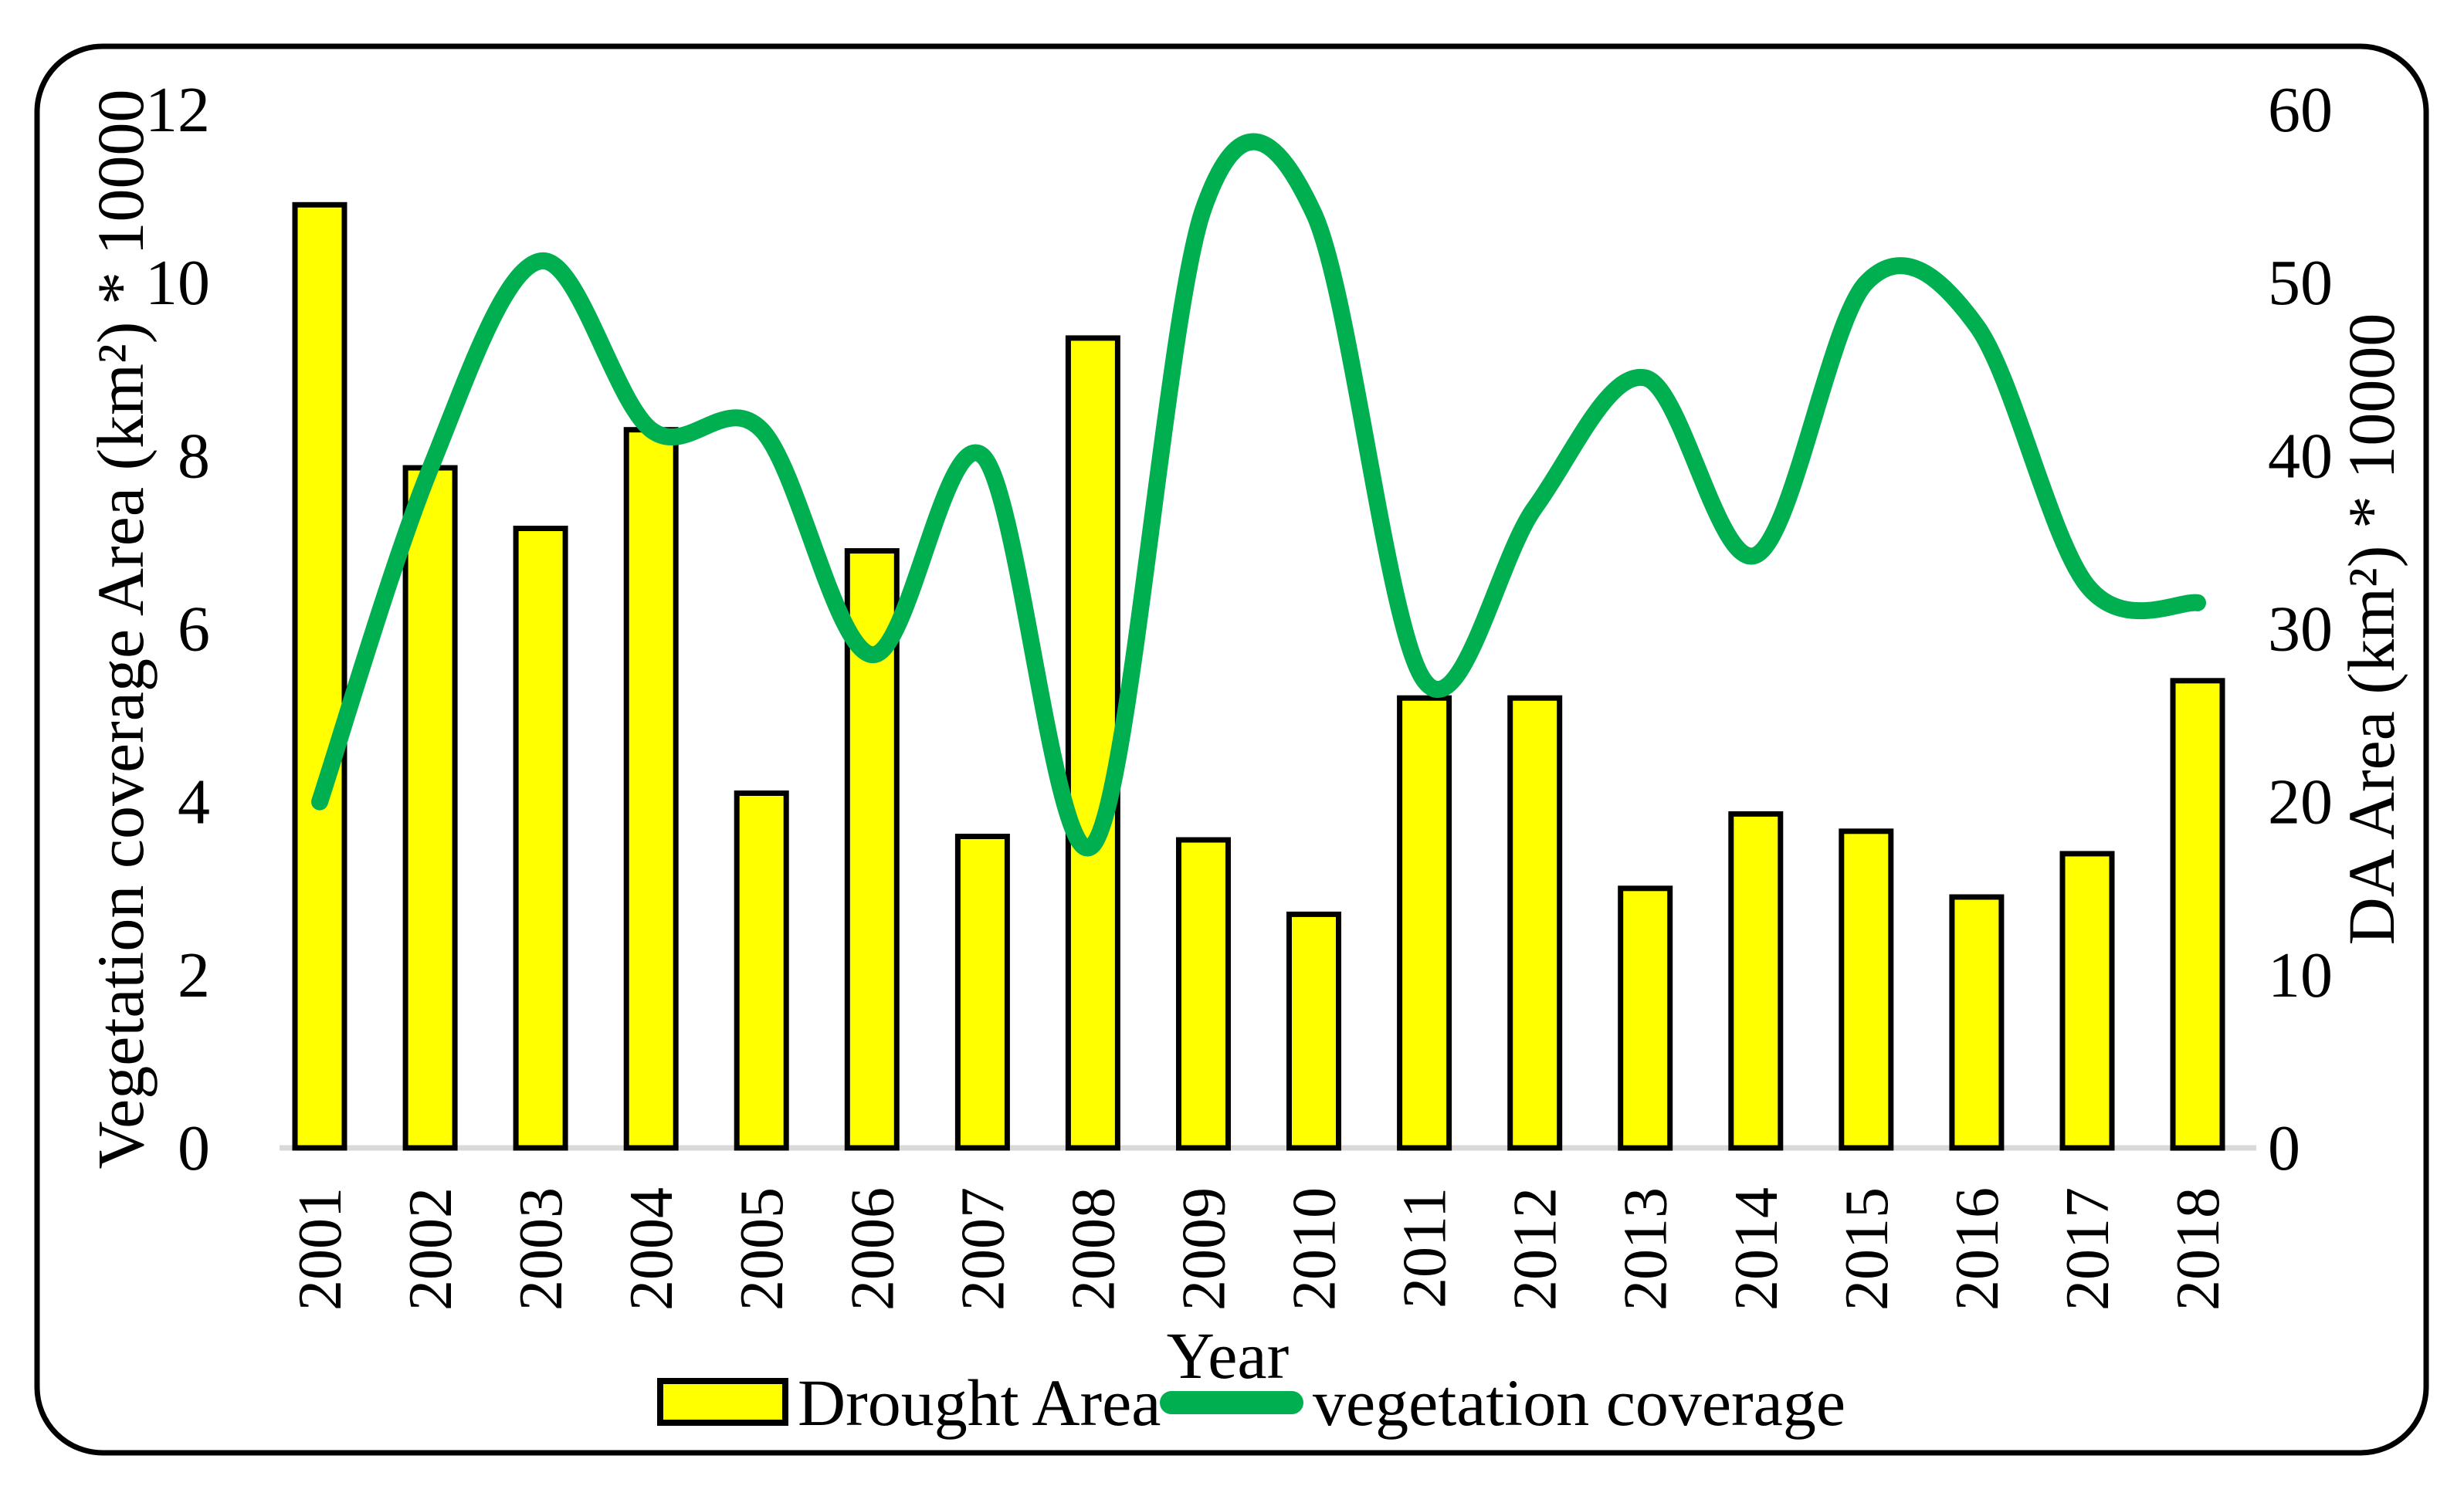  Describe the element at coordinates (1757, 1249) in the screenshot. I see `year-label-2014: 2014` at that location.